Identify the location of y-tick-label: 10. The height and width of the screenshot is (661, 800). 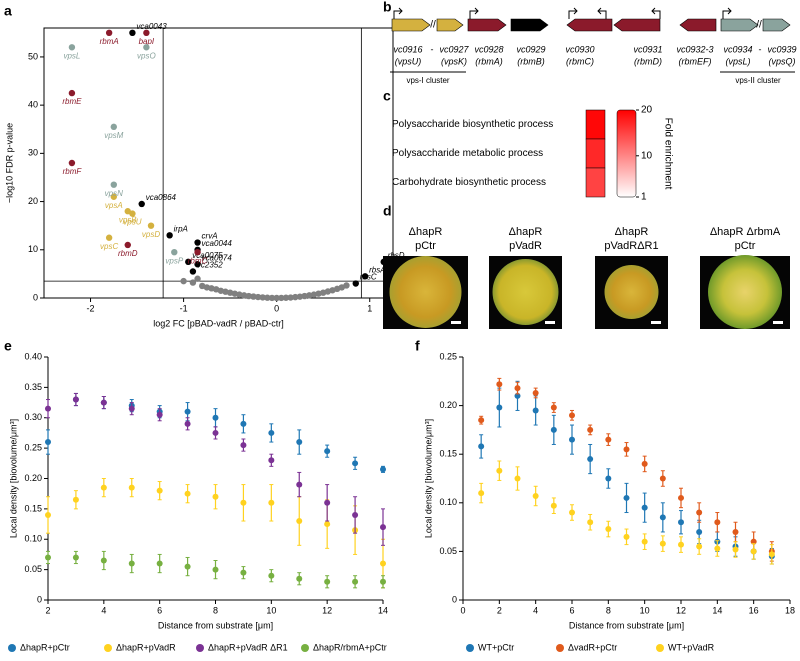
(33, 249).